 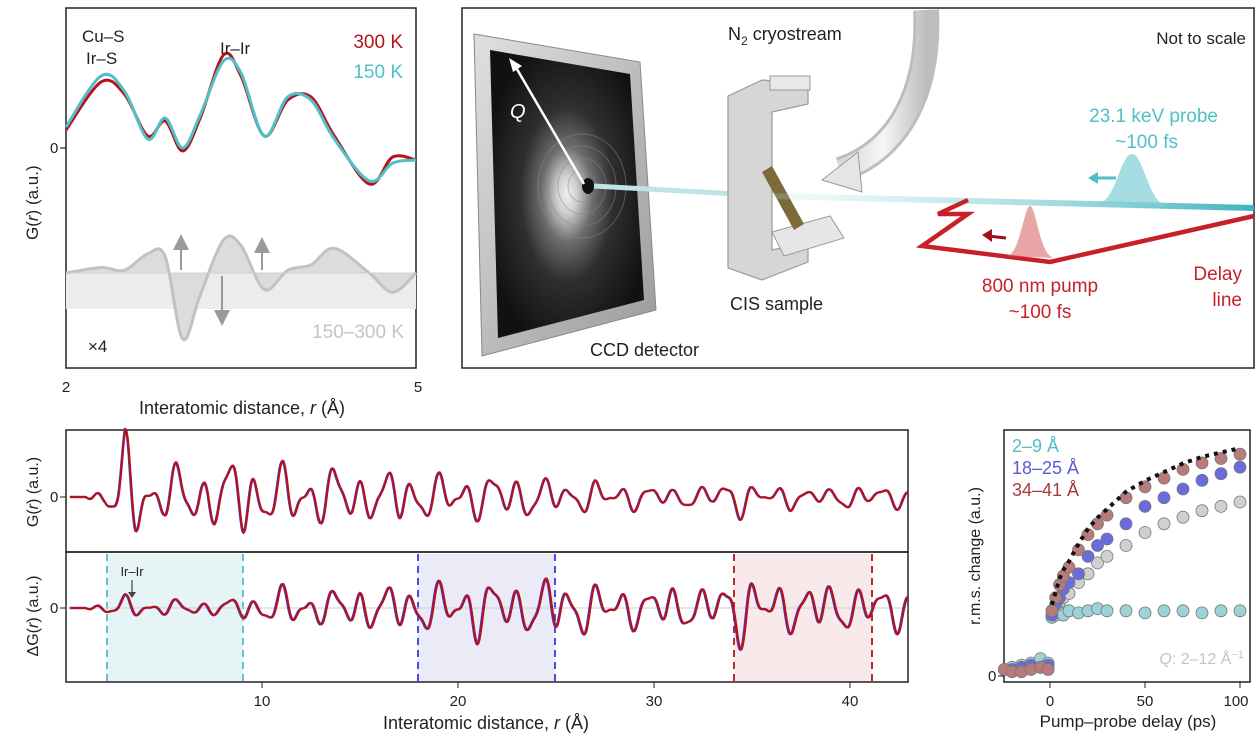 What do you see at coordinates (101, 58) in the screenshot?
I see `label-ir-s: Ir–S` at bounding box center [101, 58].